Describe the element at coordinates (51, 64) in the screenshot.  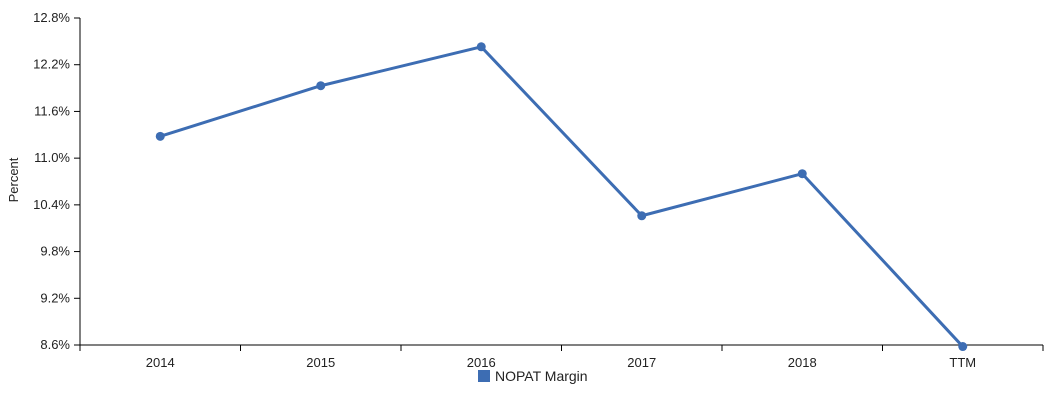
I see `y-tick-label: 12.2%` at that location.